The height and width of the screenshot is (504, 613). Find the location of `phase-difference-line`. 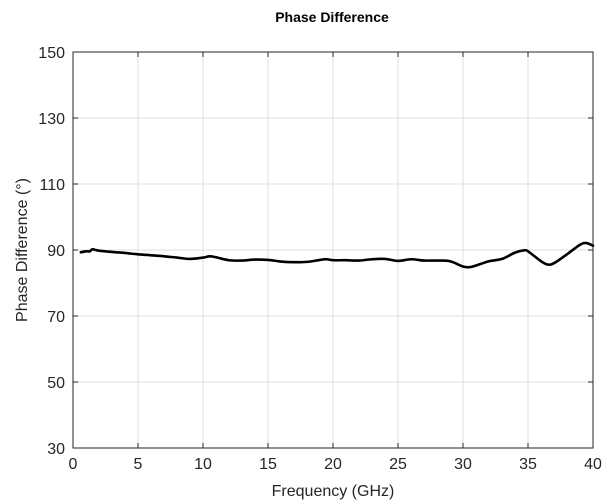

phase-difference-line is located at coordinates (337, 255).